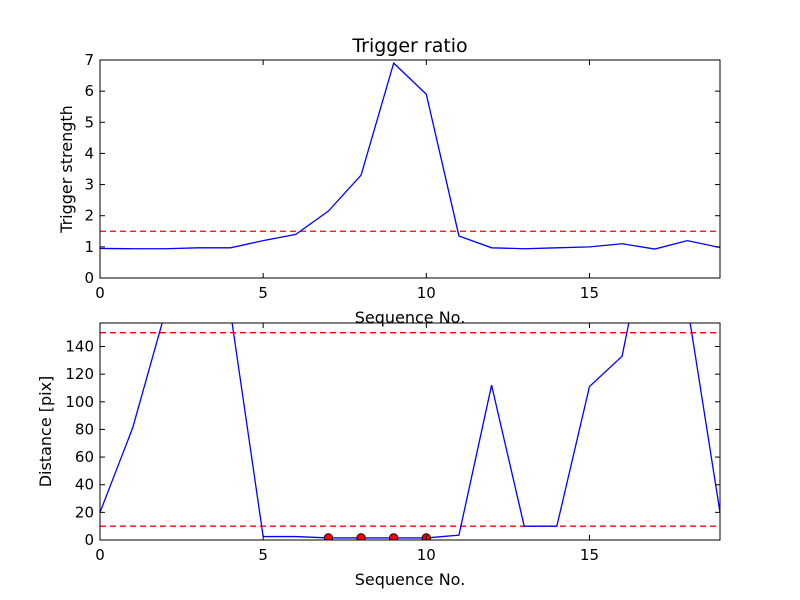 This screenshot has width=800, height=600. Describe the element at coordinates (45, 432) in the screenshot. I see `y-axis-label: Distance [pix]` at that location.